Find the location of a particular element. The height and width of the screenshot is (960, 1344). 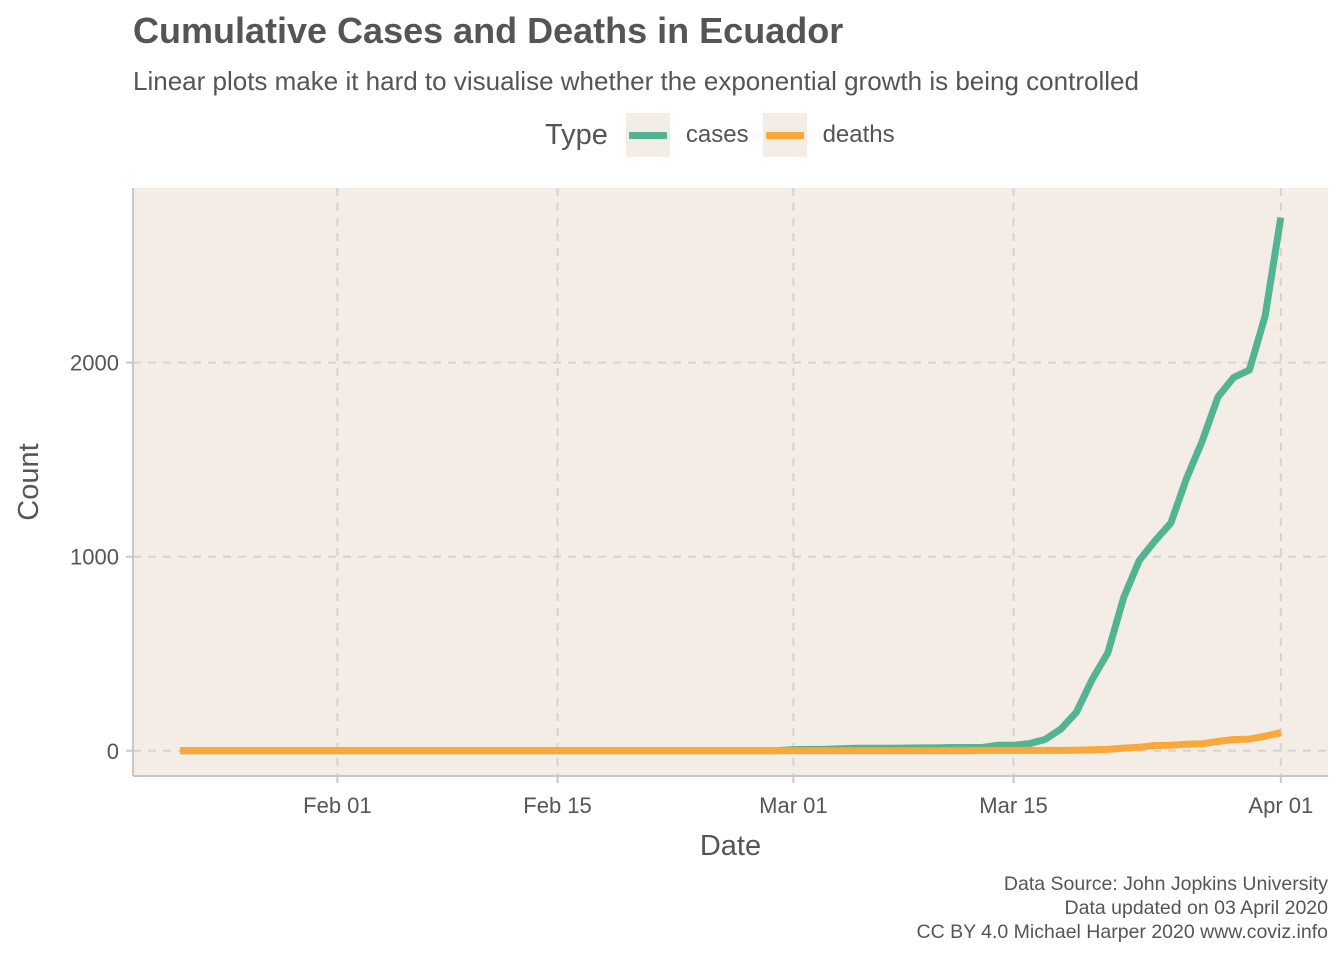

legend: Type cases deaths is located at coordinates (727, 135).